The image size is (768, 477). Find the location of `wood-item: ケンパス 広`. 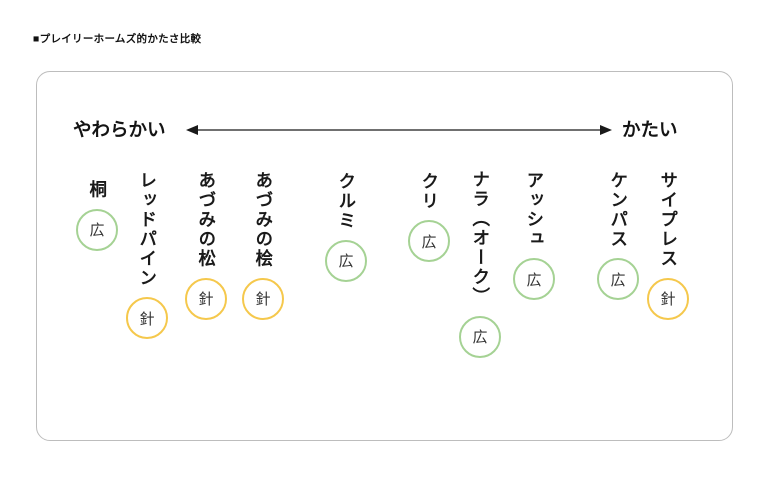

wood-item: ケンパス 広 is located at coordinates (618, 235).